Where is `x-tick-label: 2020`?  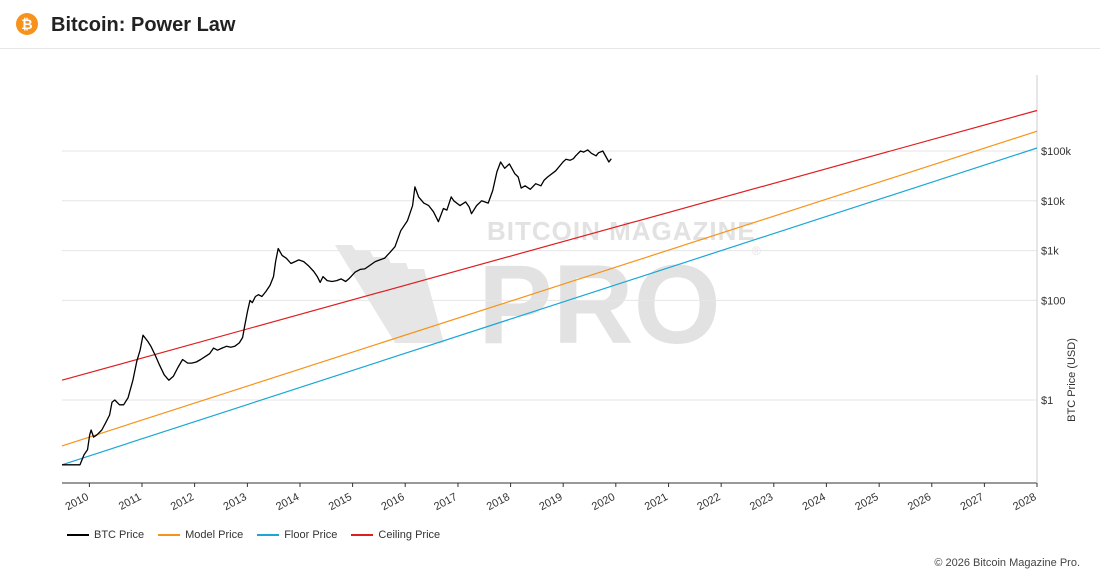
x-tick-label: 2020 is located at coordinates (603, 502).